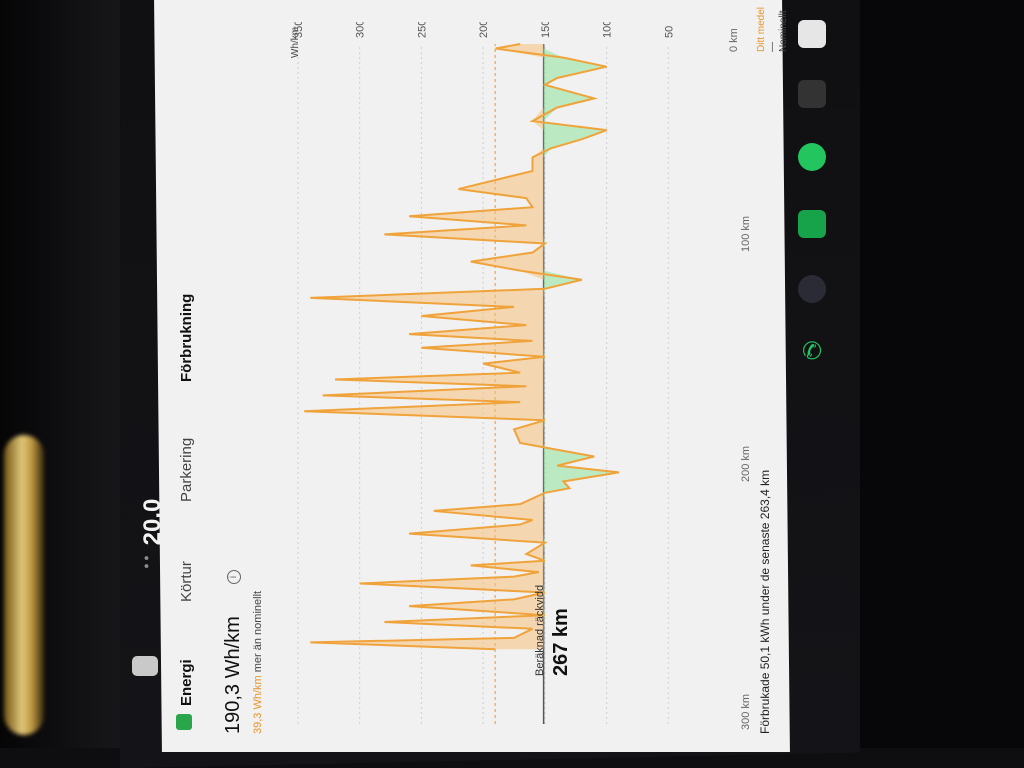 Image resolution: width=1024 pixels, height=768 pixels. Describe the element at coordinates (258, 704) in the screenshot. I see `delta-prefix: 39,3 Wh/km` at that location.